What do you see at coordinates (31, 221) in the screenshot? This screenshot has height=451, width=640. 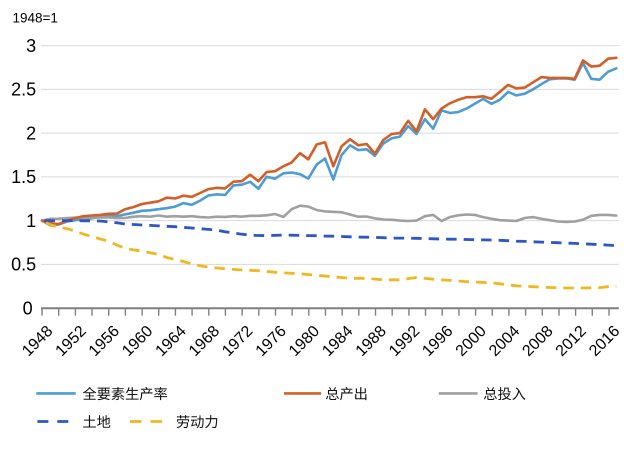 I see `svg-text: 1` at bounding box center [31, 221].